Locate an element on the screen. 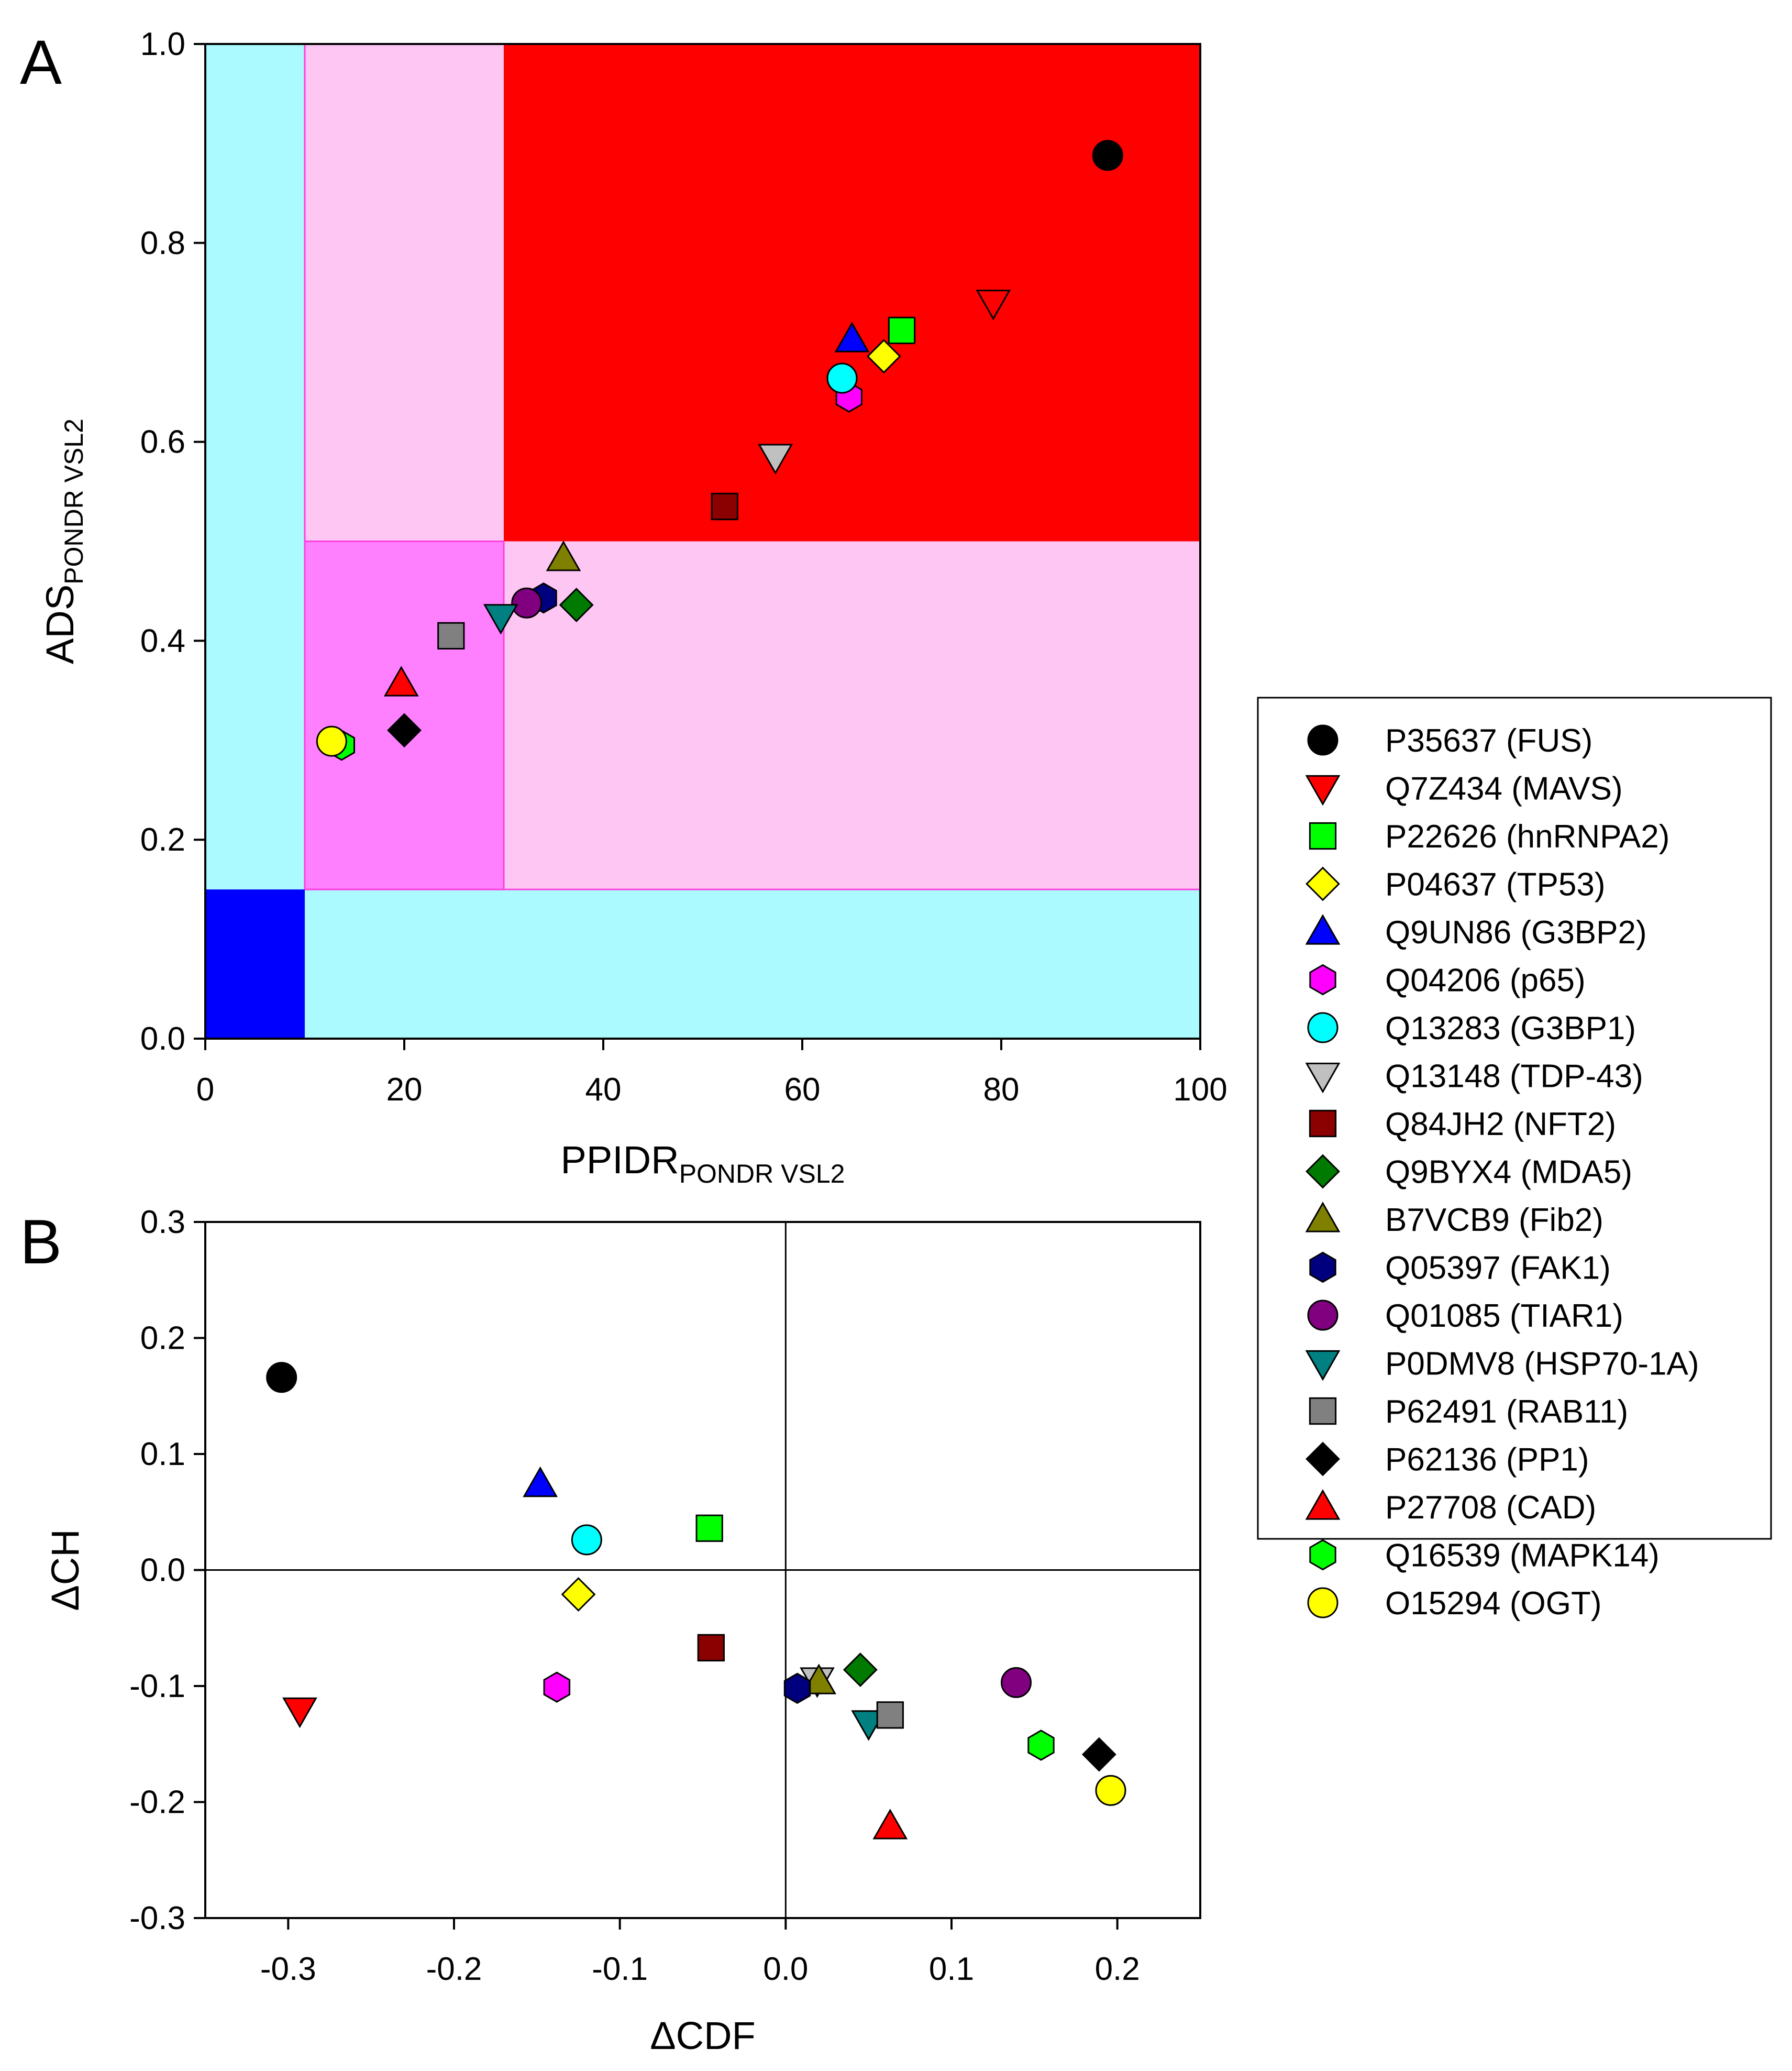 The image size is (1792, 2071). legend-item: P35637 (FUS) is located at coordinates (1449, 741).